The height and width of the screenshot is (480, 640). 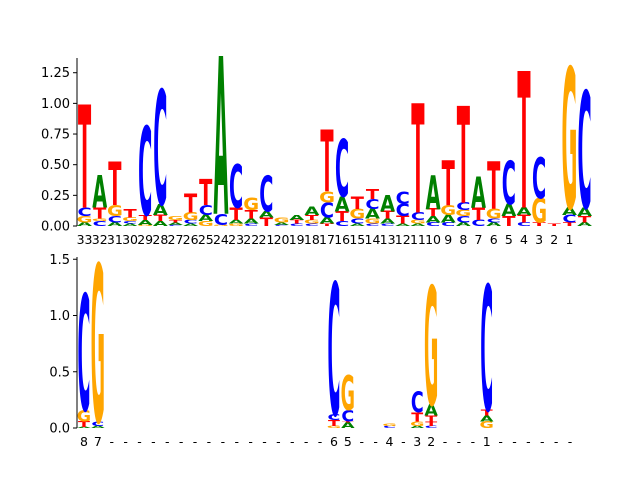 I want to click on y-tick-label: 0.5, so click(x=59, y=372).